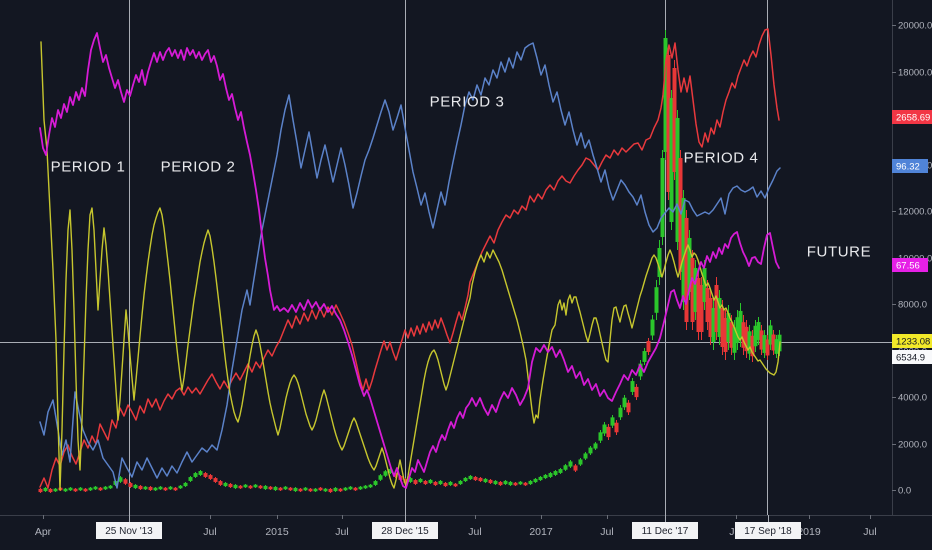  I want to click on date-marker-label: 11 Dec '17, so click(665, 531).